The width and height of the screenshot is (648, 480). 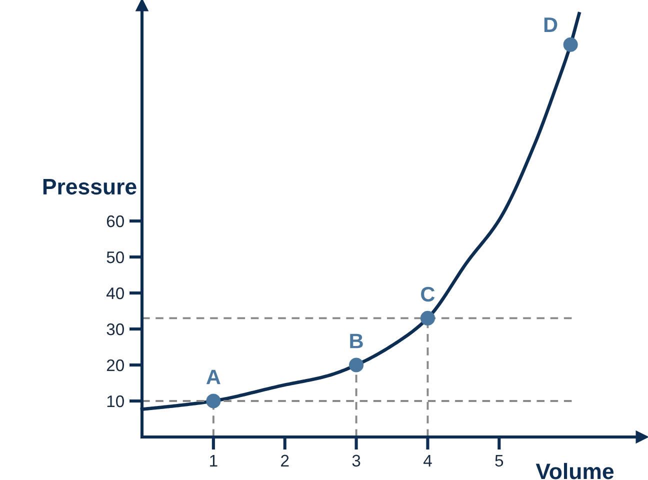 What do you see at coordinates (214, 460) in the screenshot?
I see `x-tick-label: 1` at bounding box center [214, 460].